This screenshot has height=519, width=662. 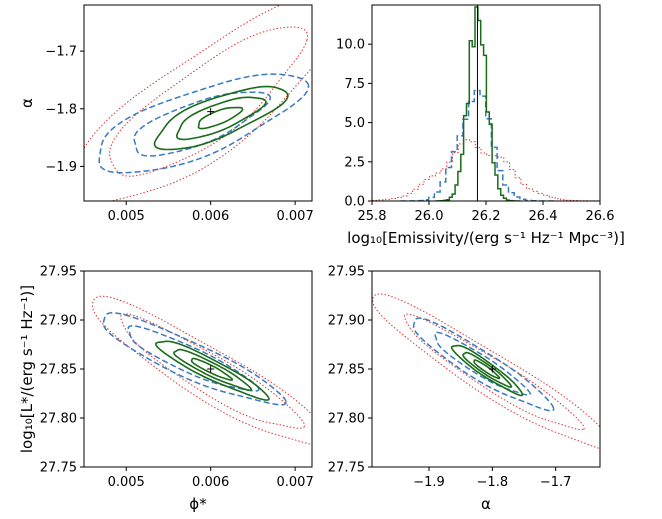 What do you see at coordinates (27, 103) in the screenshot?
I see `y-axis-label: α` at bounding box center [27, 103].